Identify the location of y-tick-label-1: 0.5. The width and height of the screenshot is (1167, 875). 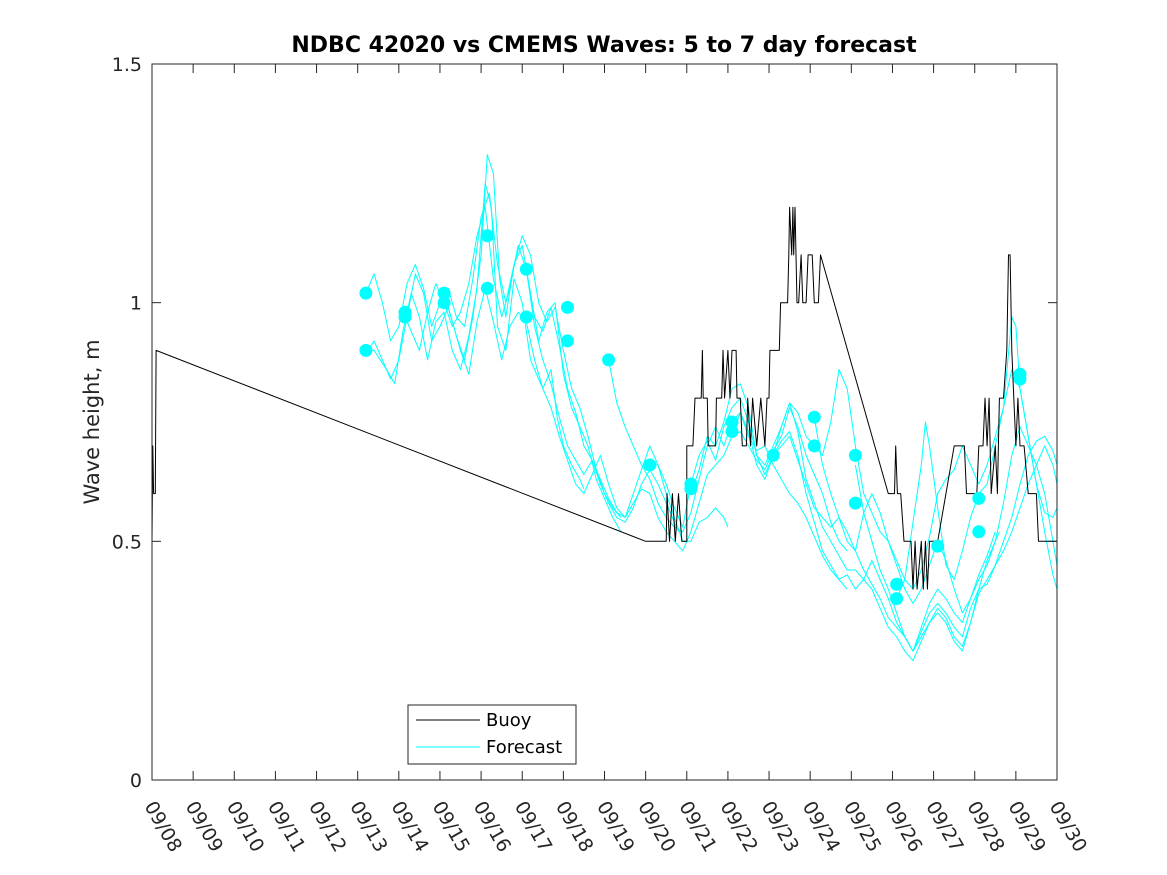
(127, 542).